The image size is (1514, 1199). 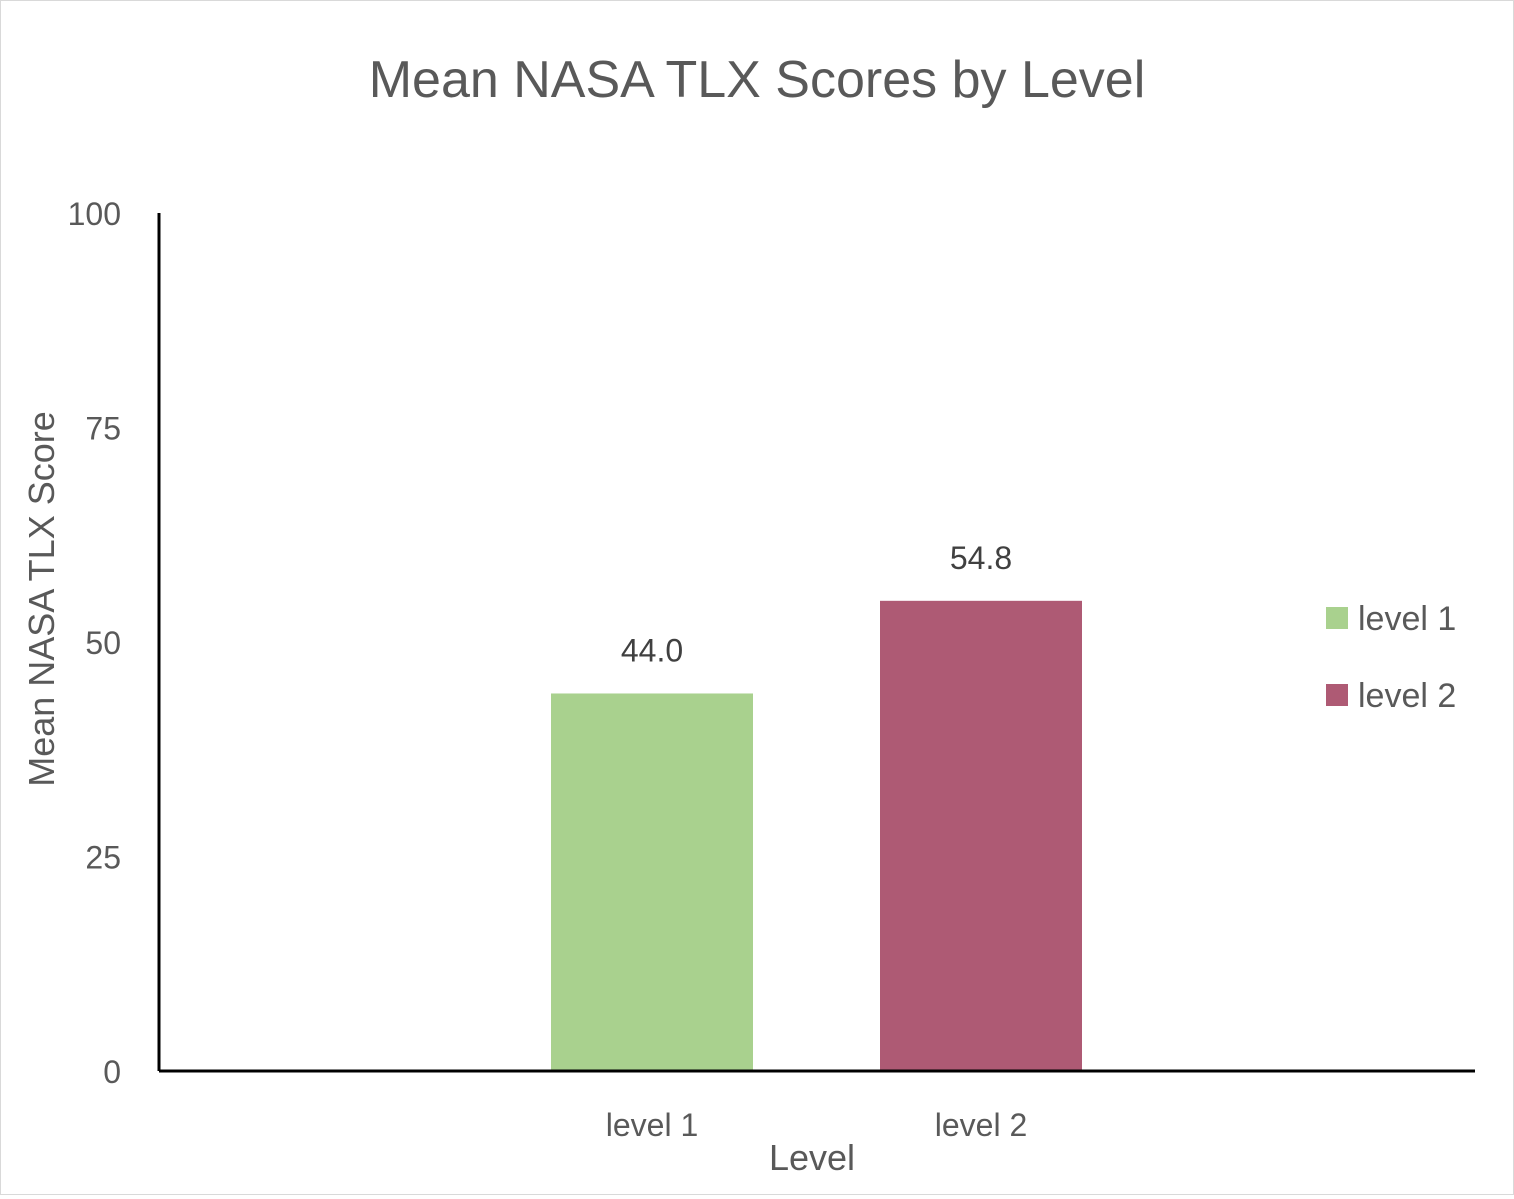 I want to click on legend-label: level 1, so click(x=1407, y=619).